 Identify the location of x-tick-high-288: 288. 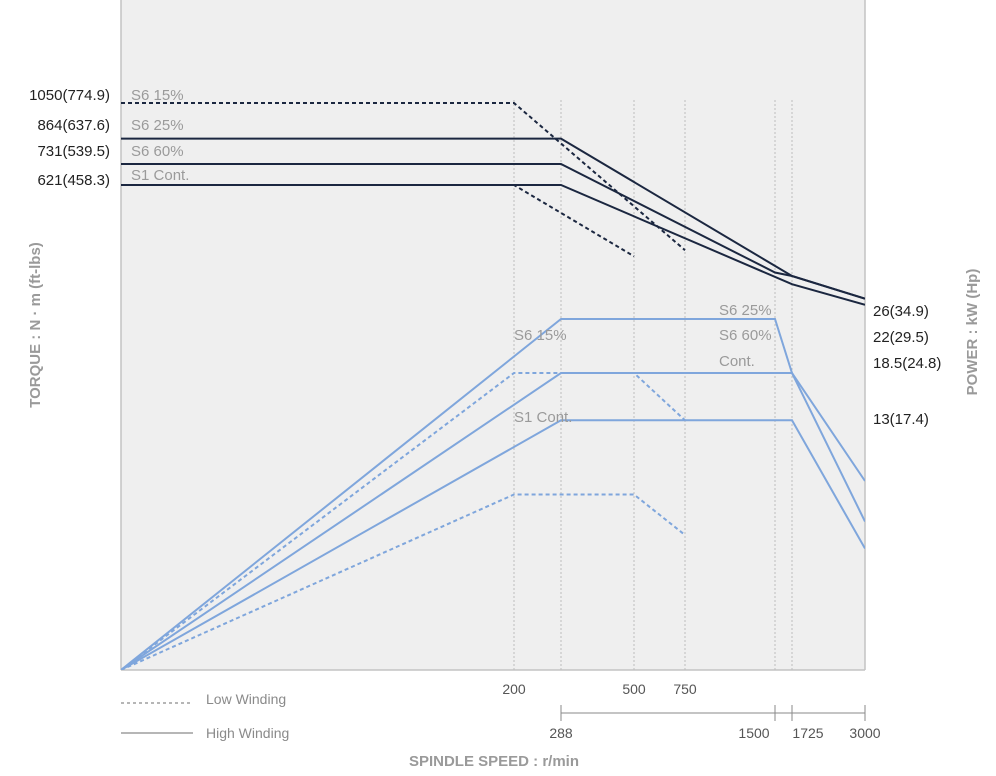
(561, 733).